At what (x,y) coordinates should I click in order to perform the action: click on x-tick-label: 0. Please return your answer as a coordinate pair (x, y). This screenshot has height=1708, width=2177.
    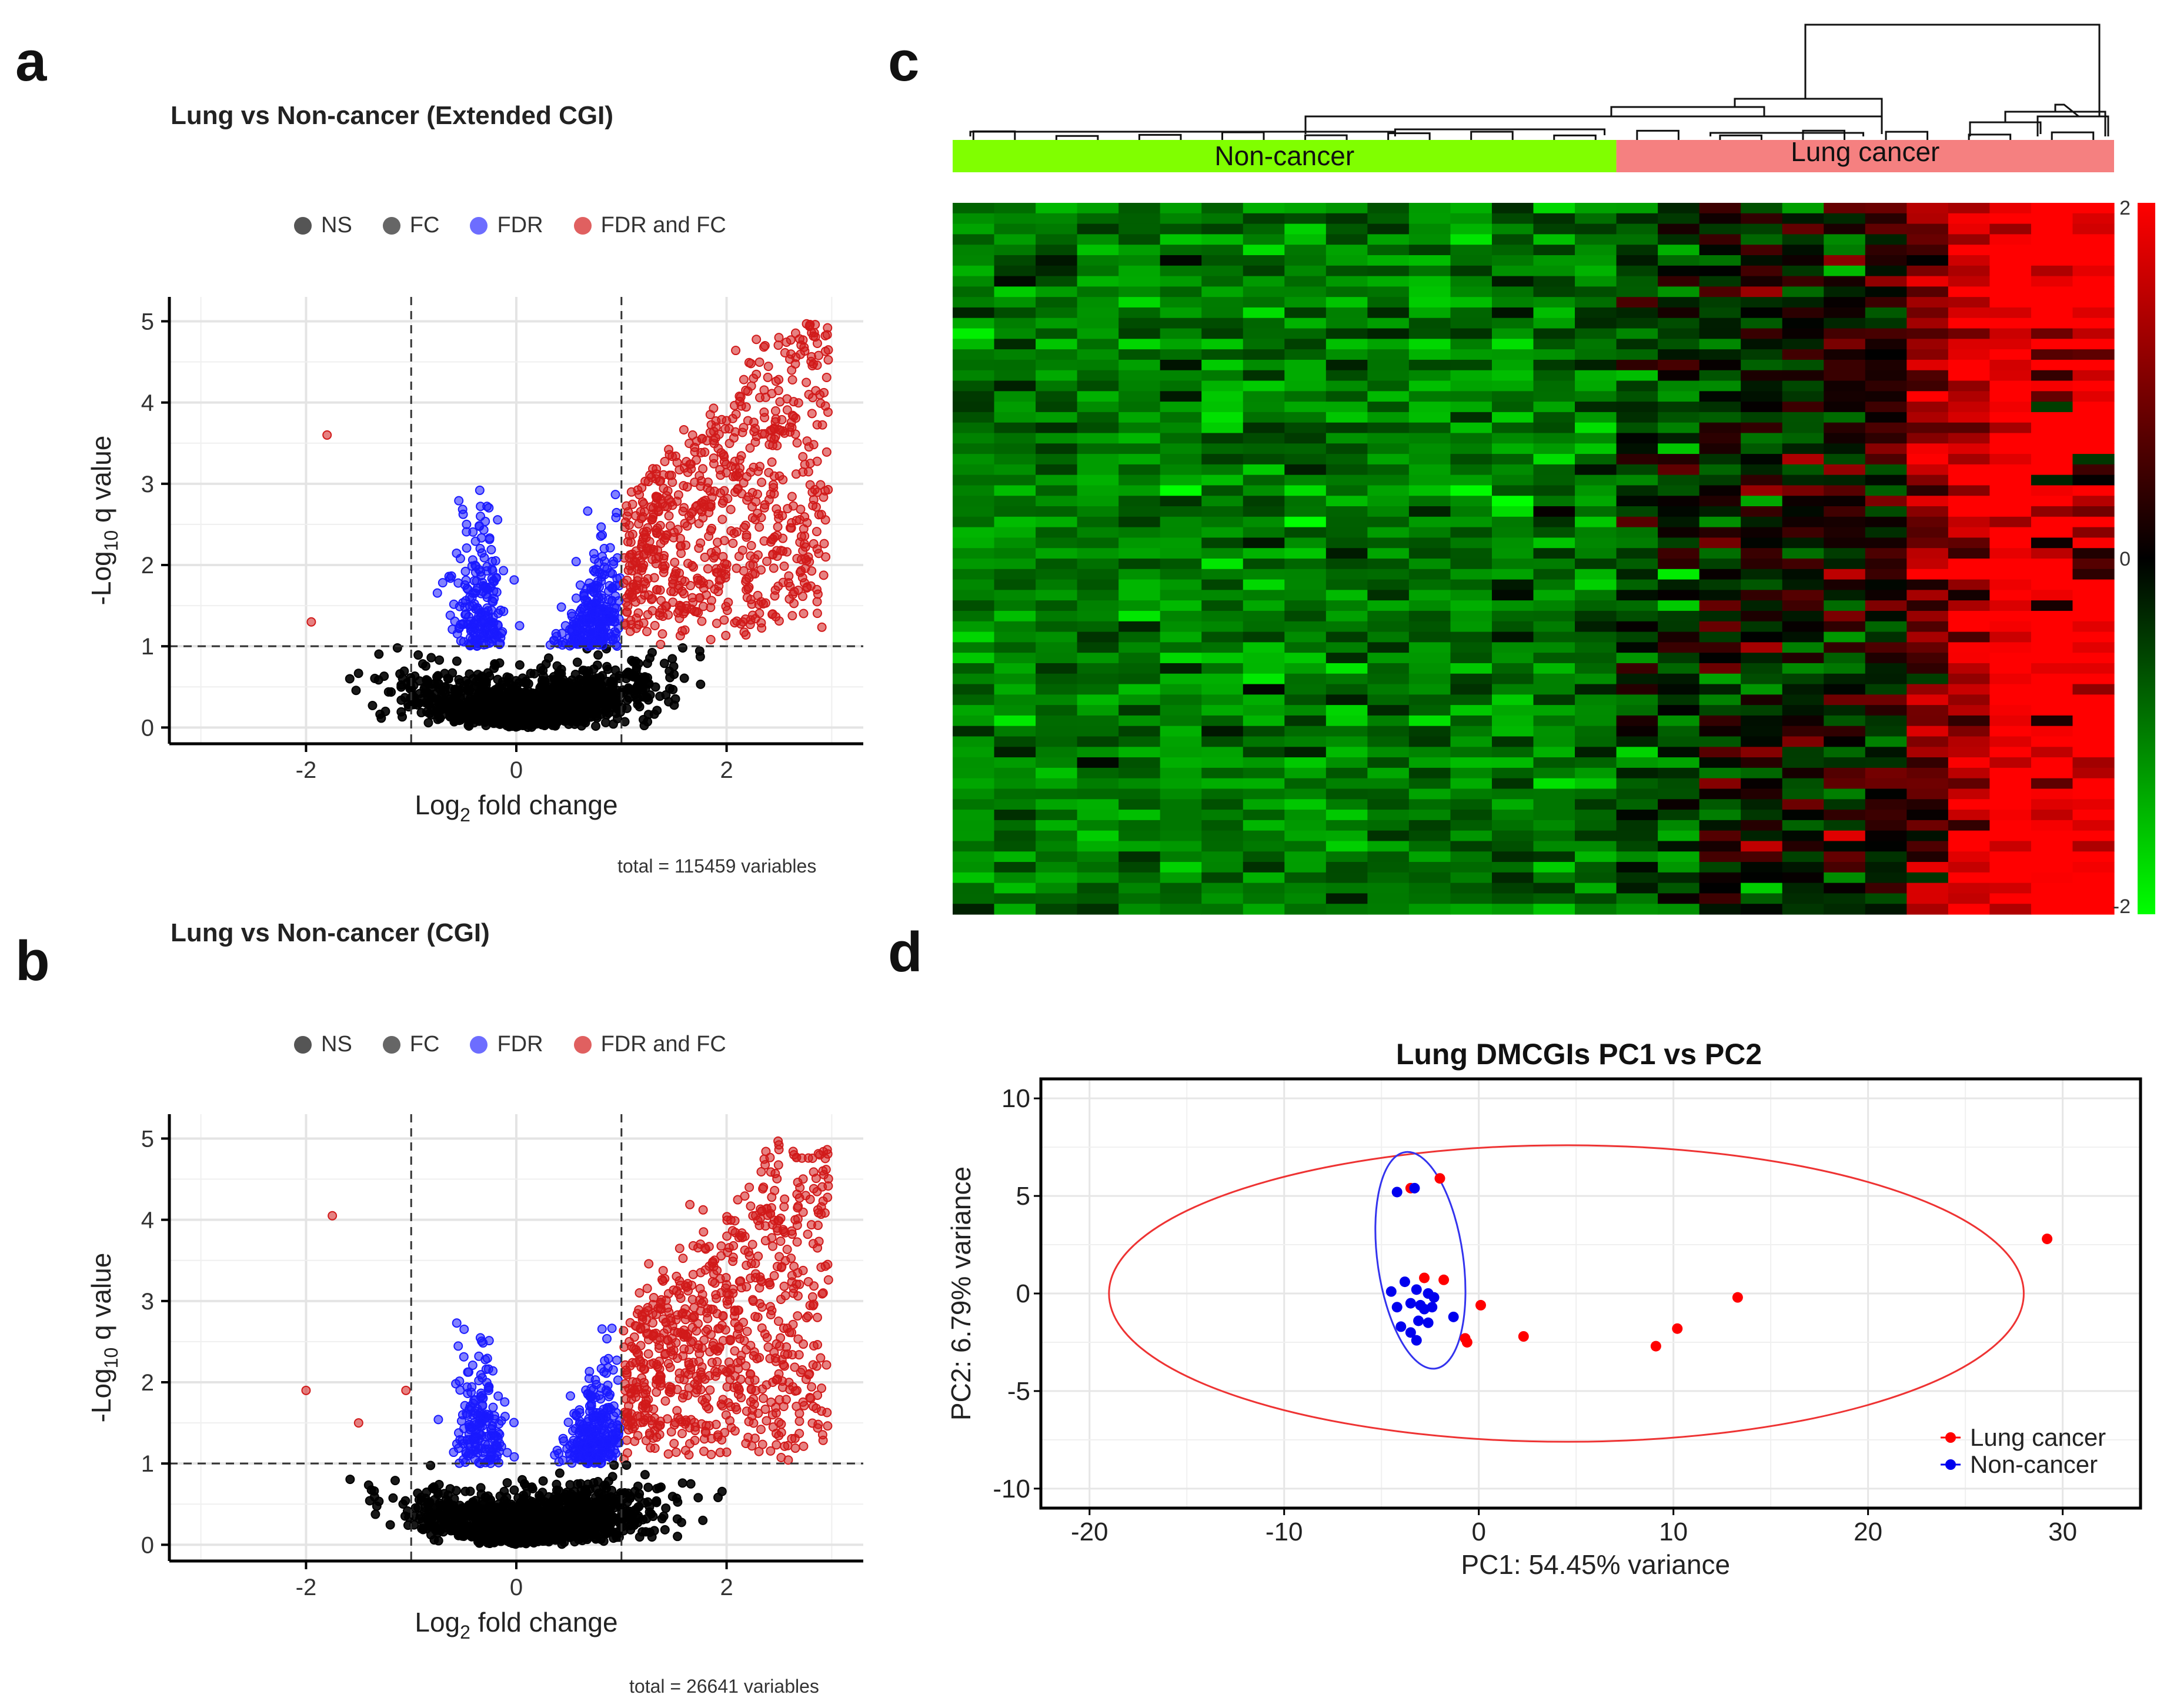
    Looking at the image, I should click on (516, 770).